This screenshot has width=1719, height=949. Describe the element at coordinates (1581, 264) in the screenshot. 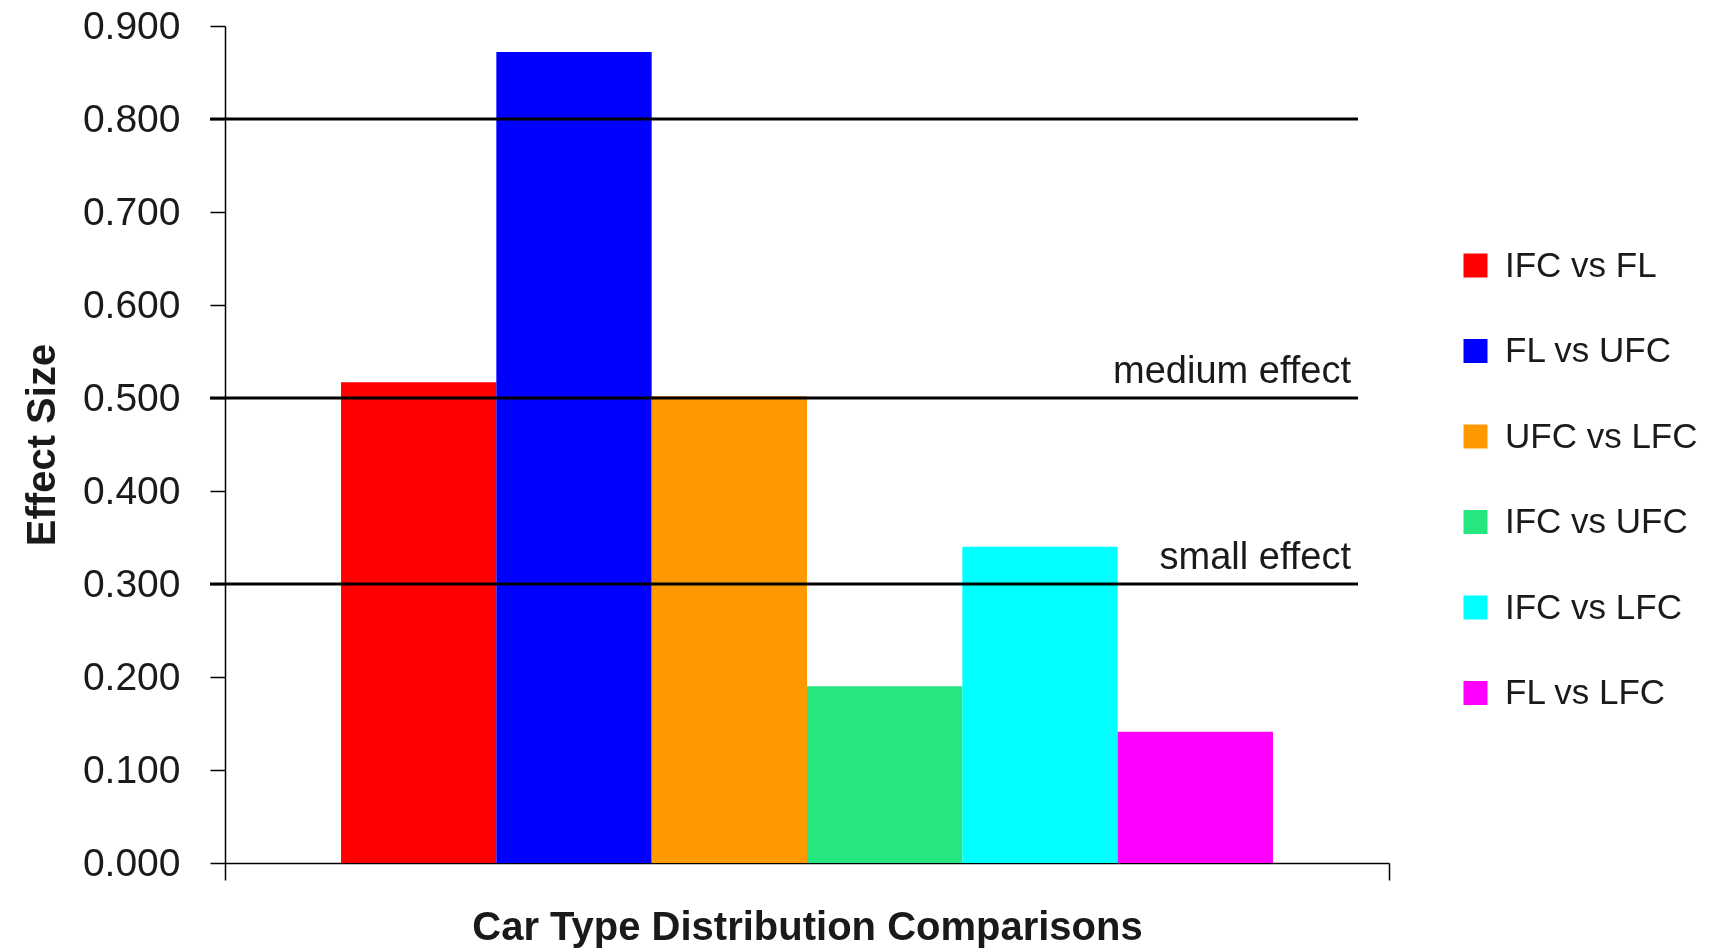

I see `legend-label: IFC vs FL` at that location.